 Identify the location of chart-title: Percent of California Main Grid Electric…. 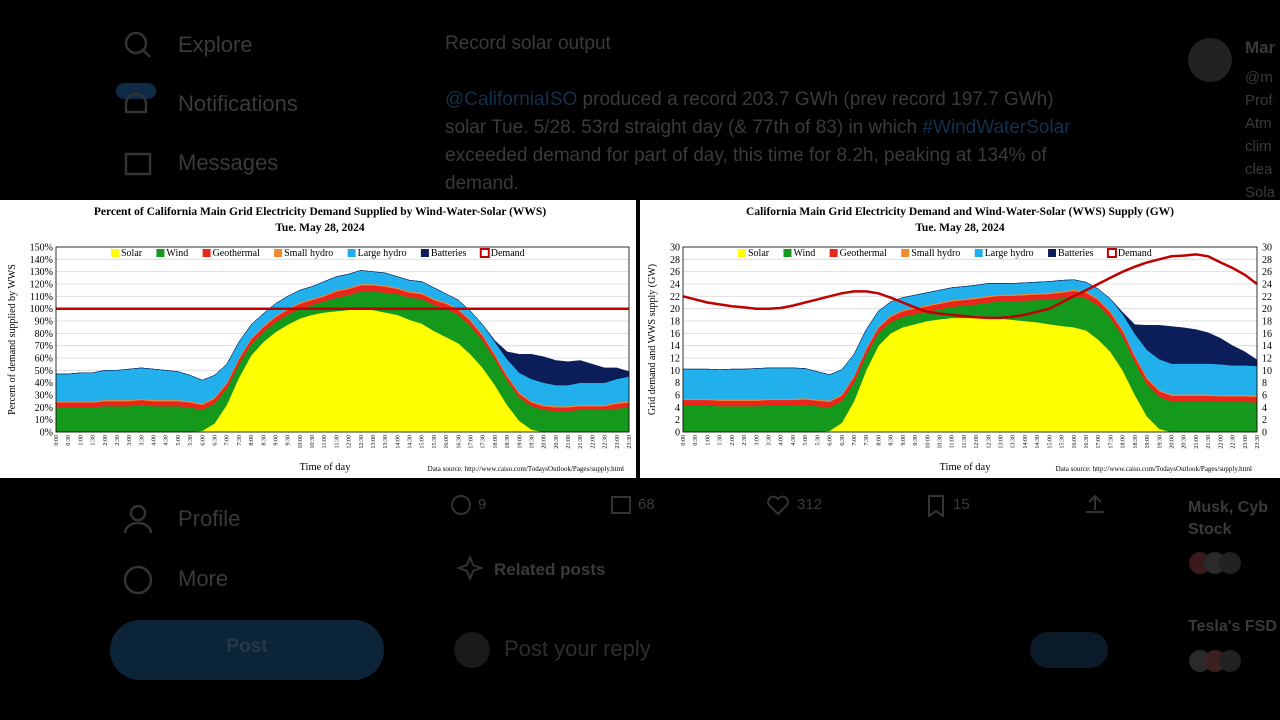
(320, 212).